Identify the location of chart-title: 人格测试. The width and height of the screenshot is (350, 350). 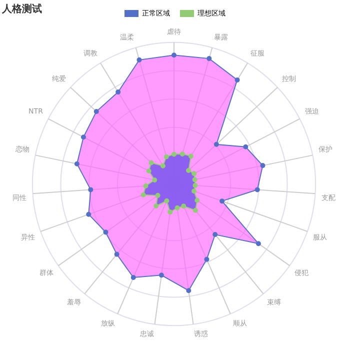
(22, 9).